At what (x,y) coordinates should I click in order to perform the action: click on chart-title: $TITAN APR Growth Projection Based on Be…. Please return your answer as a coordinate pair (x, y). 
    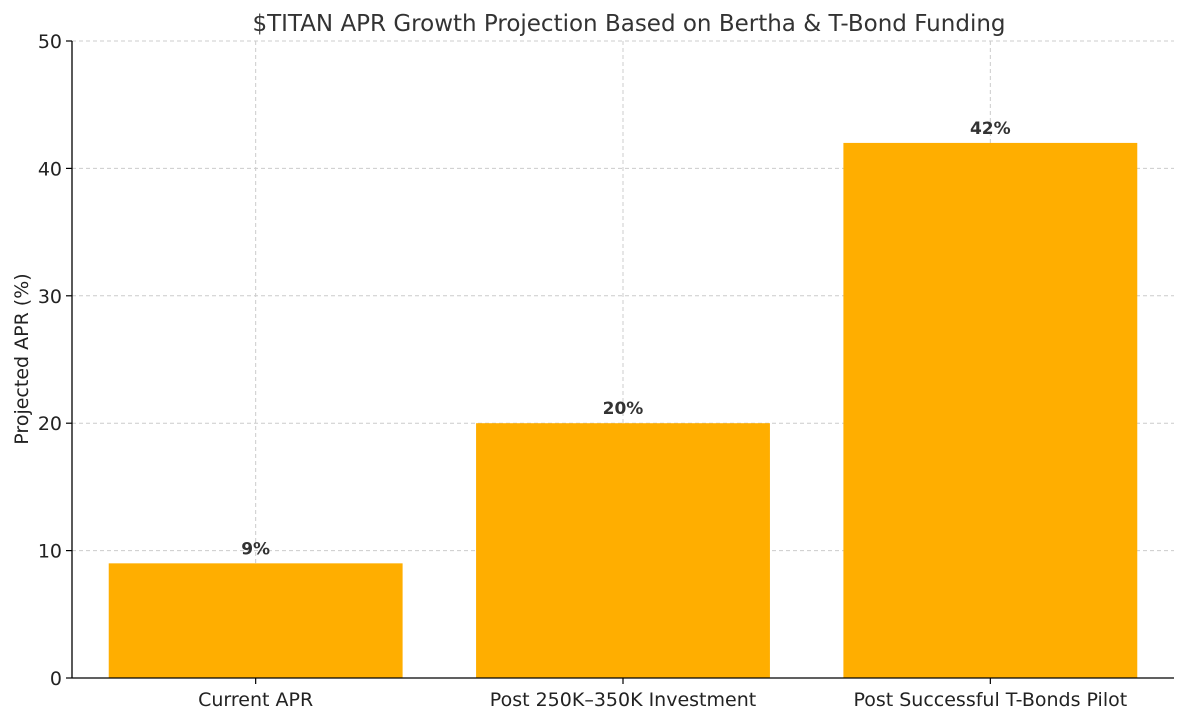
    Looking at the image, I should click on (628, 24).